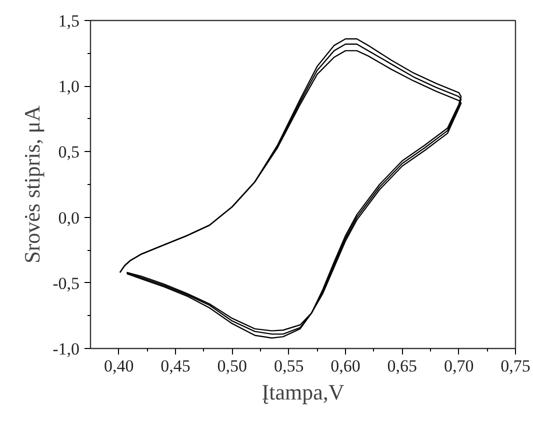 The width and height of the screenshot is (533, 423). Describe the element at coordinates (175, 366) in the screenshot. I see `x-tick-label: 0,45` at that location.